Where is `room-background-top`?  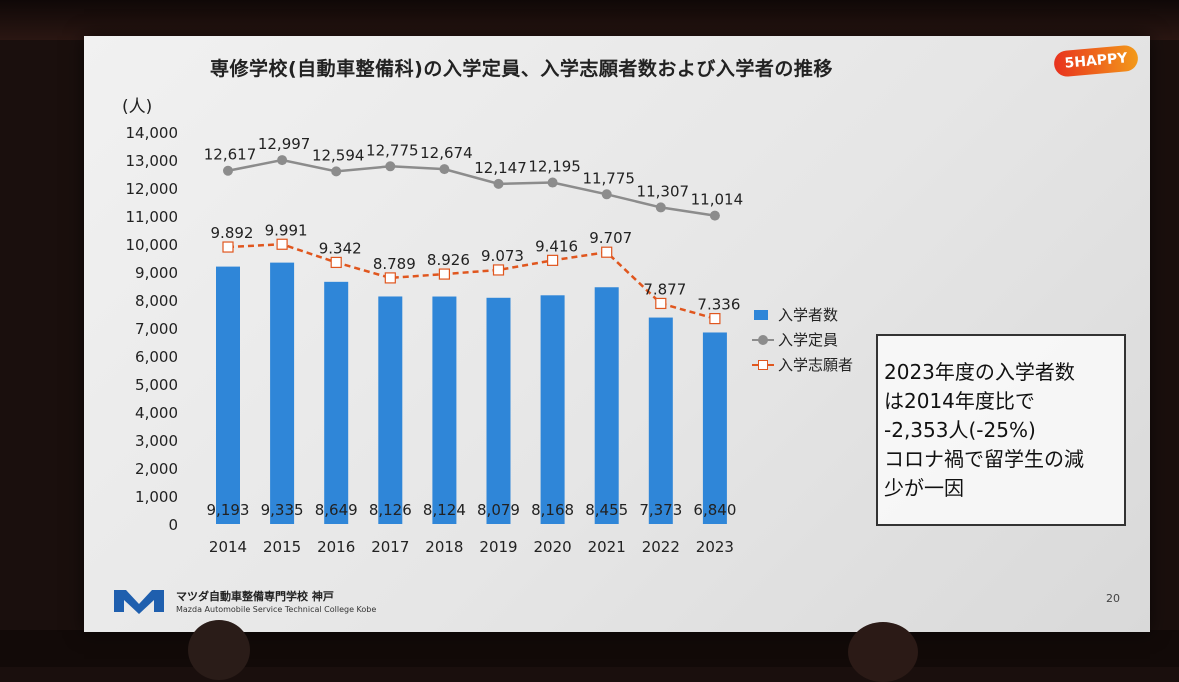 room-background-top is located at coordinates (589, 20).